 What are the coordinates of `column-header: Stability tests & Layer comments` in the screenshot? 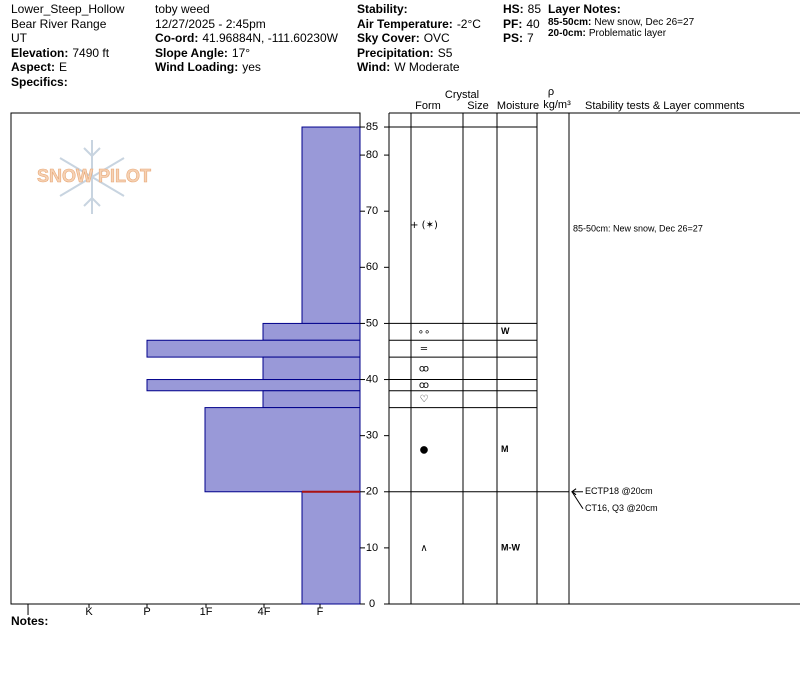 It's located at (665, 106).